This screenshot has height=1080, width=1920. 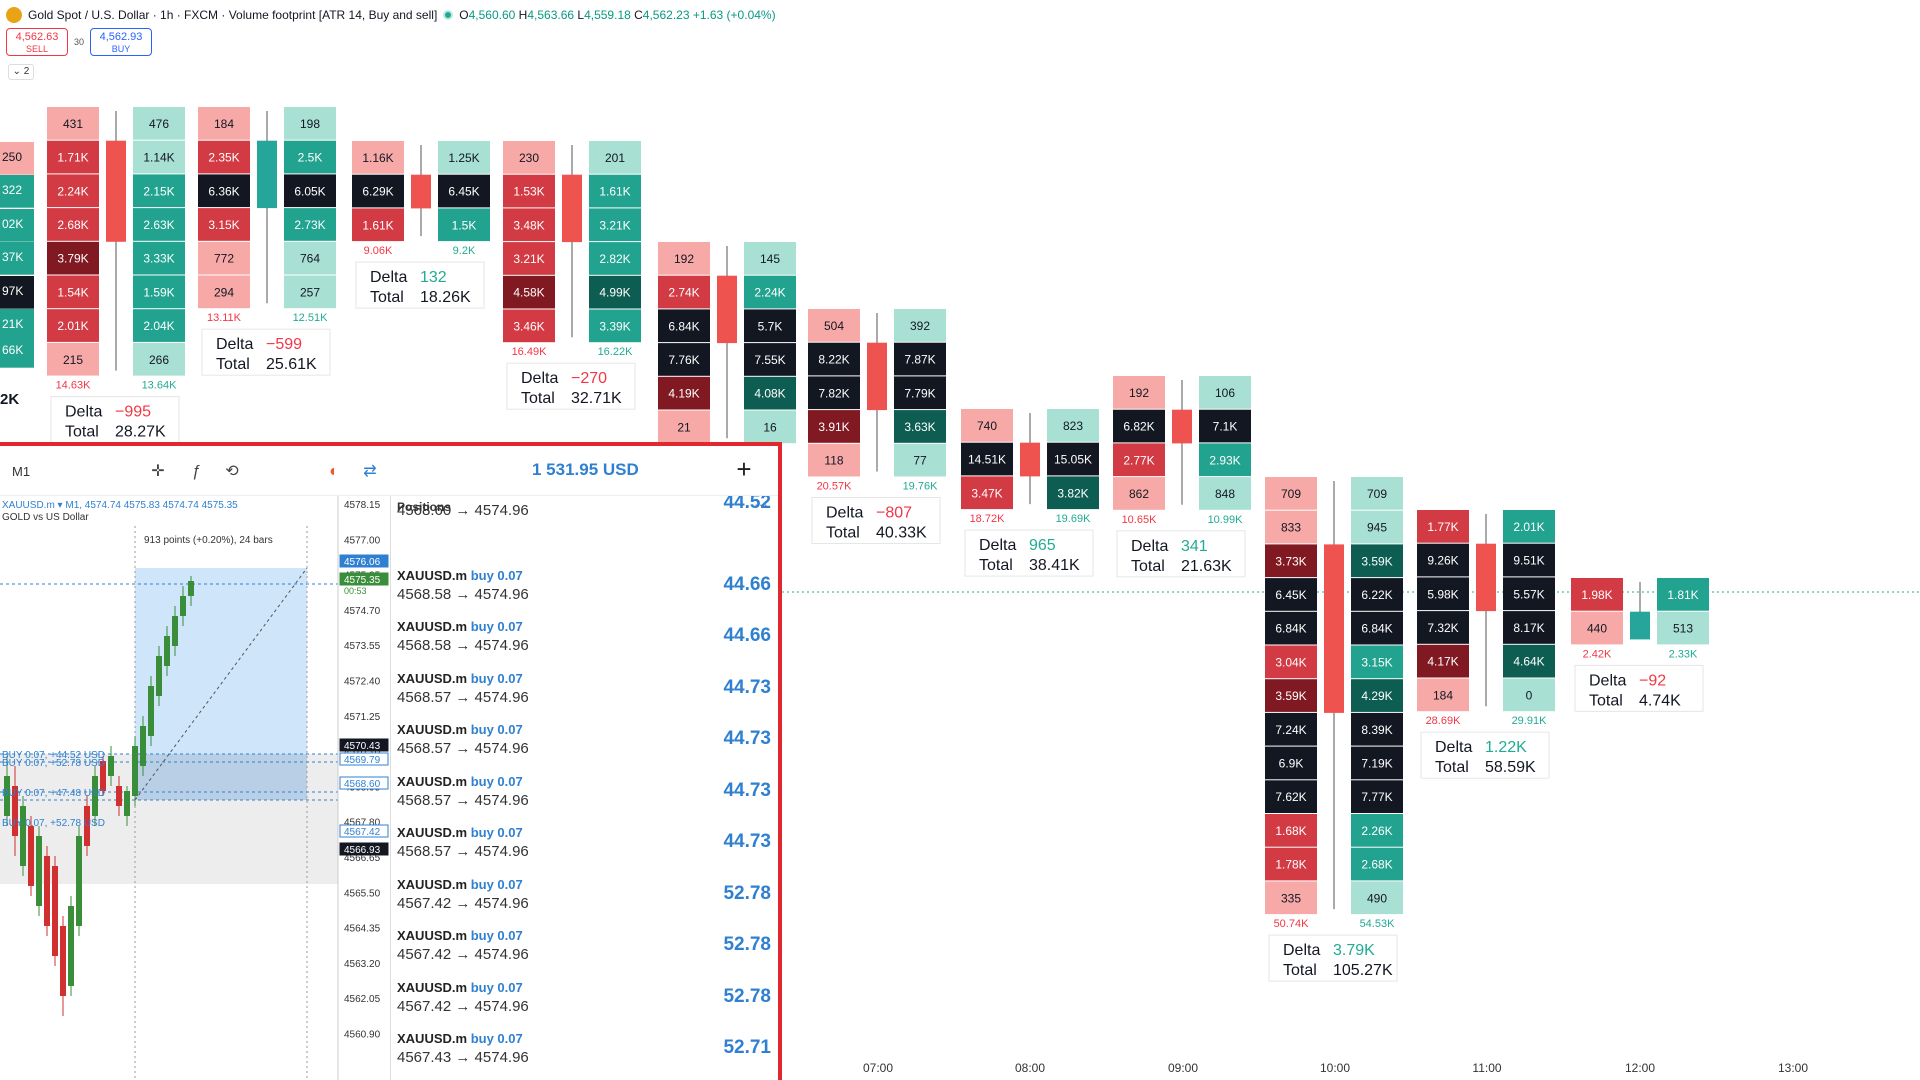 What do you see at coordinates (463, 192) in the screenshot?
I see `buy-volume-value: 6.45K` at bounding box center [463, 192].